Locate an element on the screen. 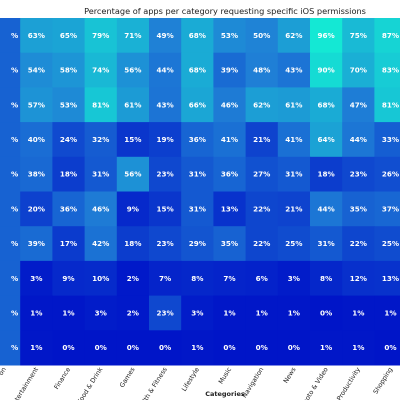 This screenshot has height=404, width=400. cell-value-label: 50% is located at coordinates (261, 35).